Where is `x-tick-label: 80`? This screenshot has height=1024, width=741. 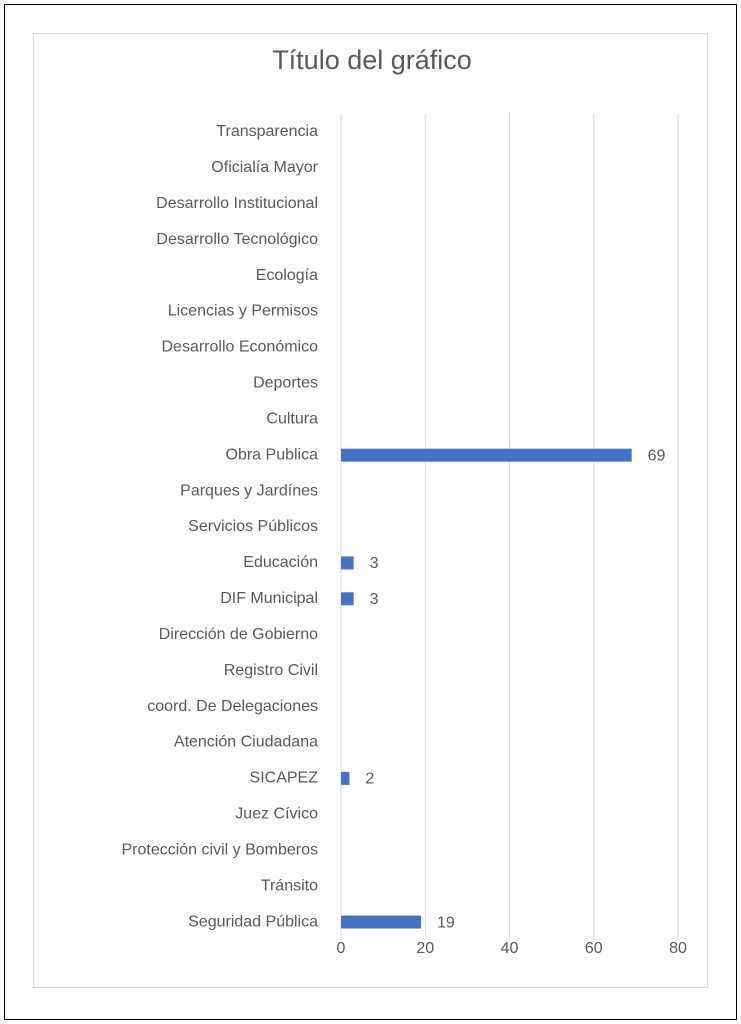
x-tick-label: 80 is located at coordinates (678, 948).